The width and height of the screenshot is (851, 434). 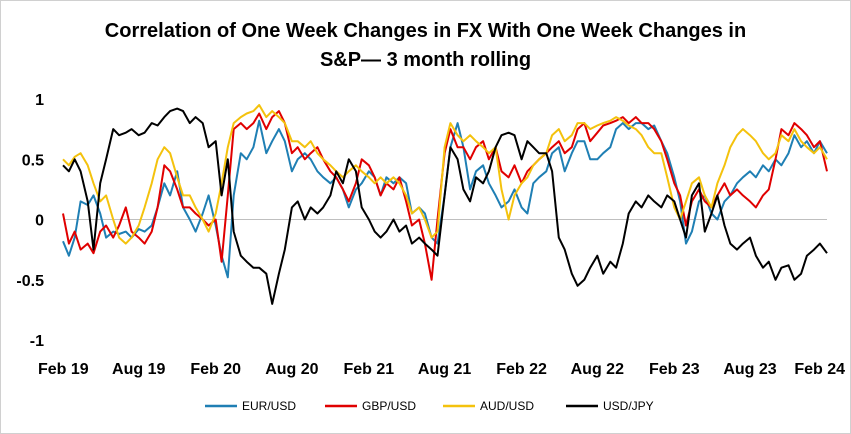 What do you see at coordinates (37, 341) in the screenshot?
I see `y-tick-label: -1` at bounding box center [37, 341].